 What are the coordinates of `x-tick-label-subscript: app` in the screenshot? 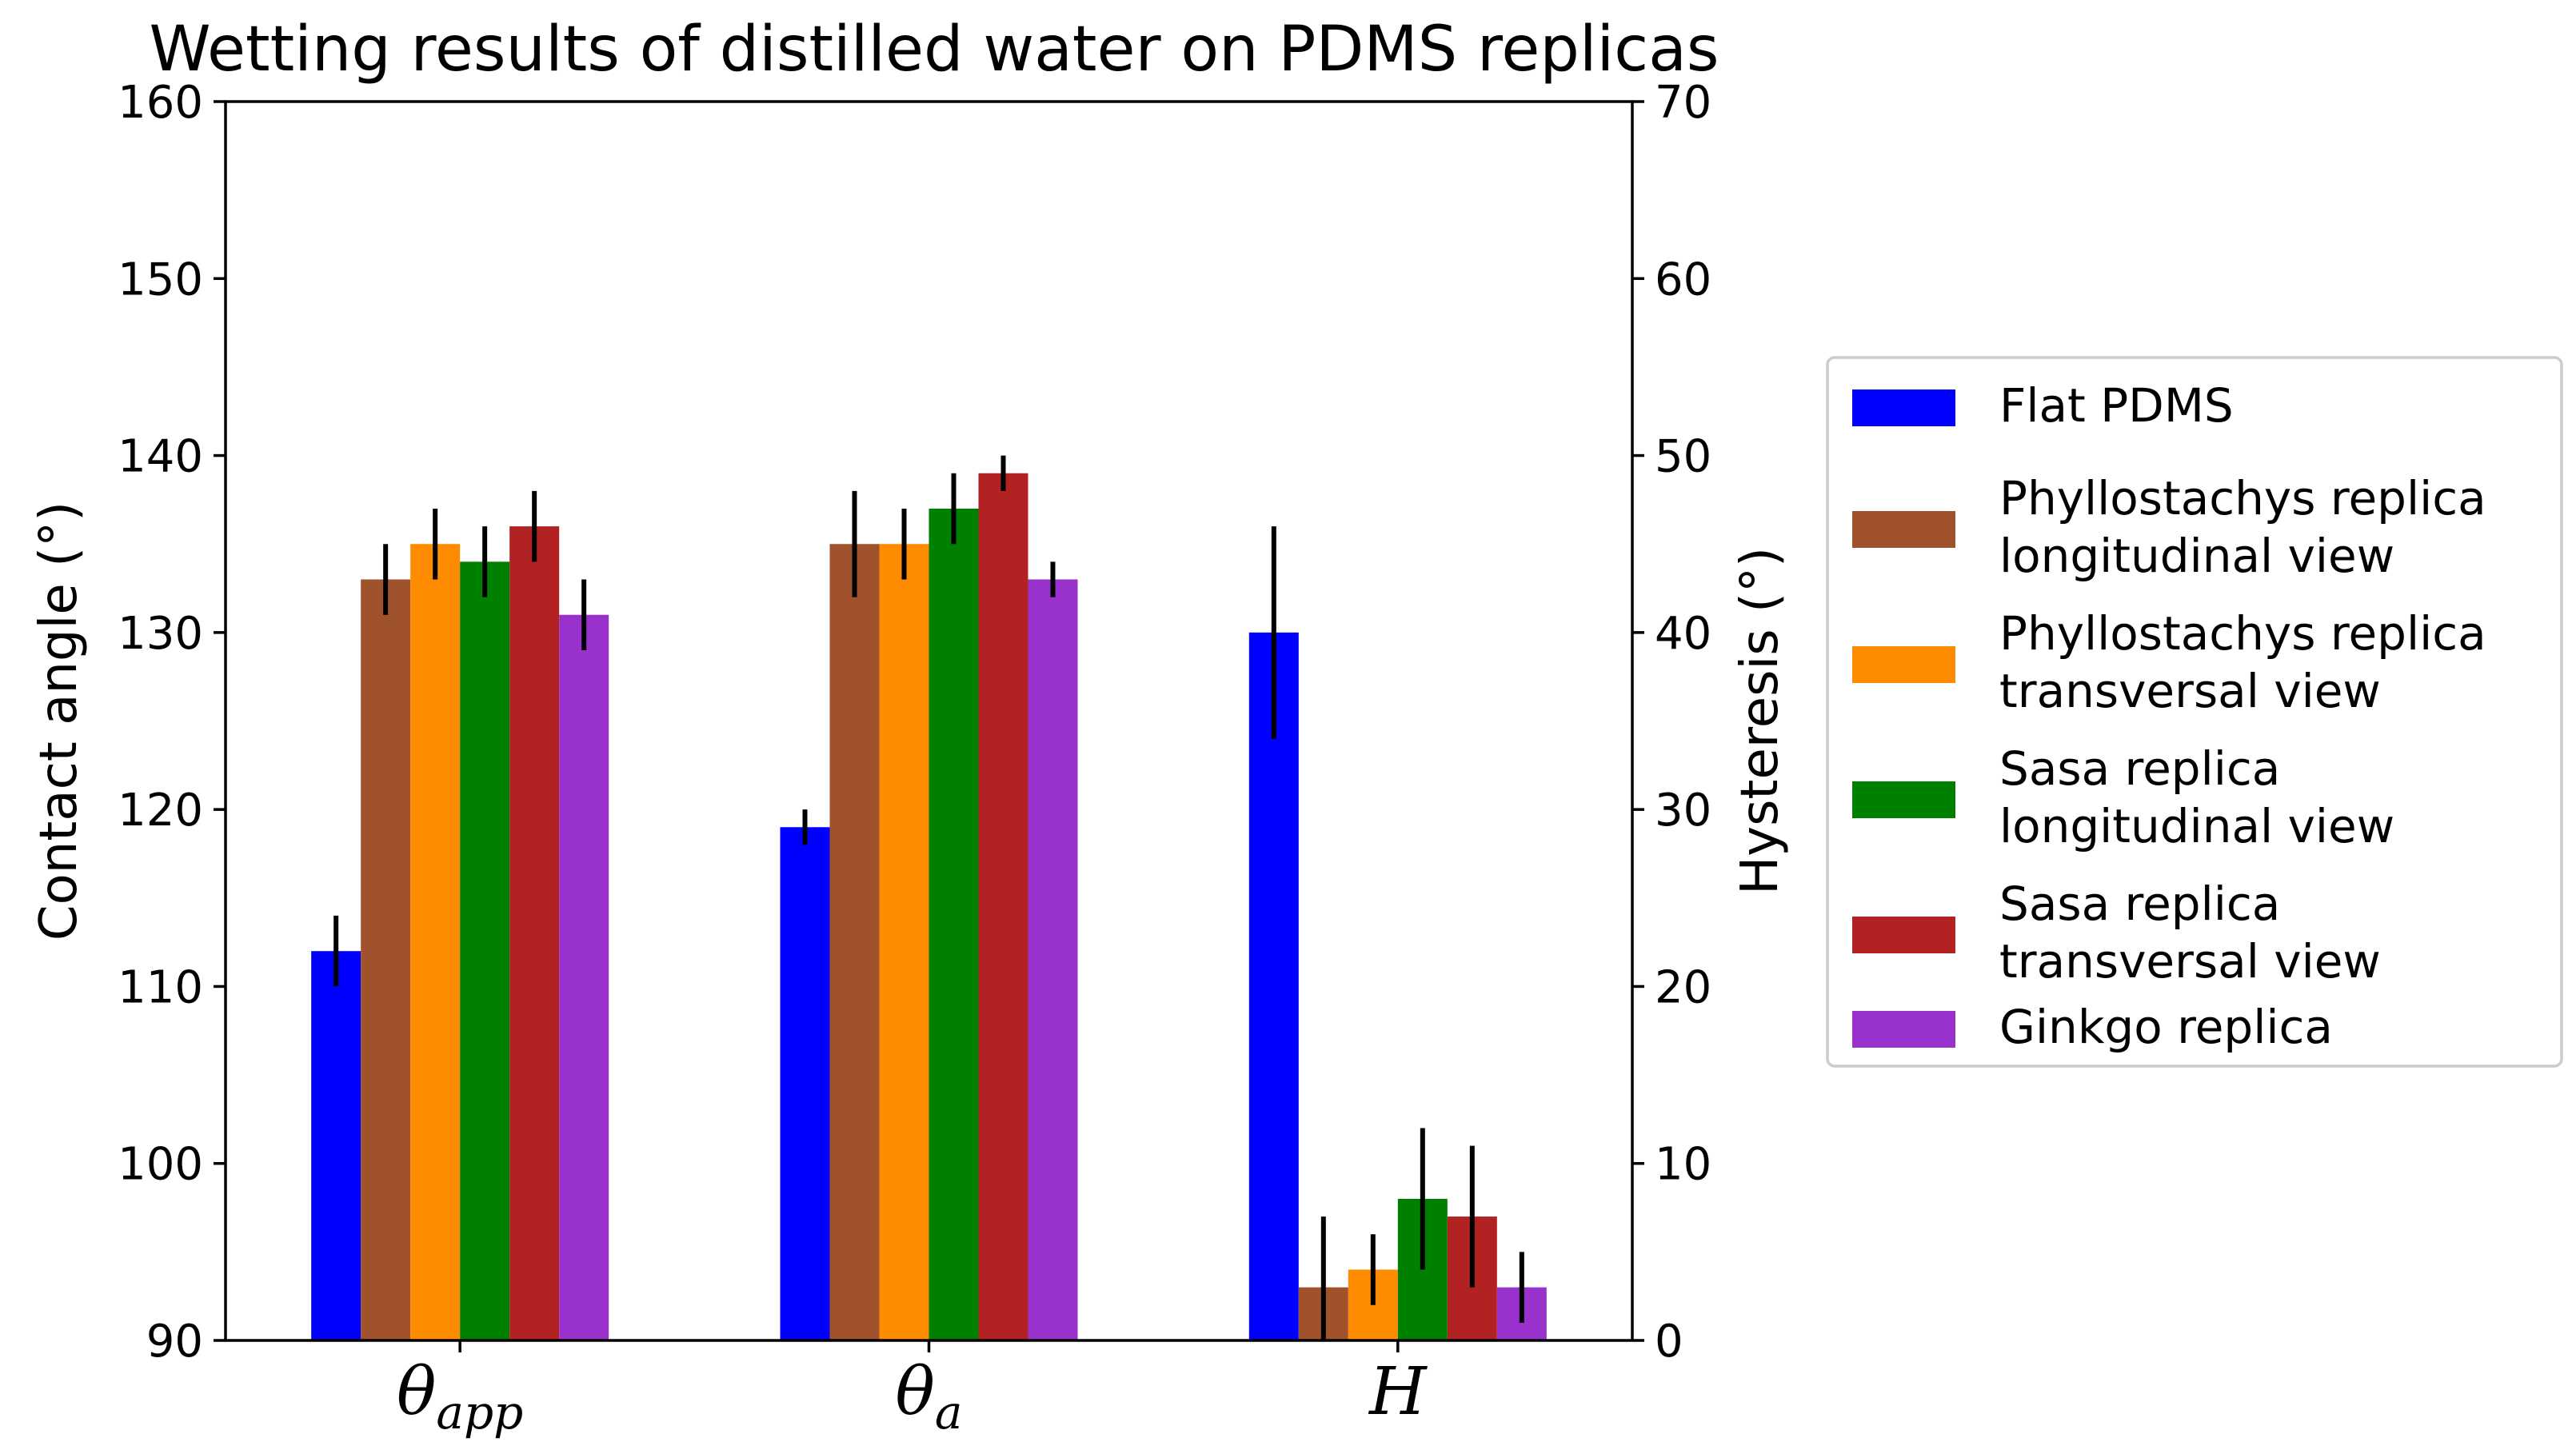 It's located at (480, 1413).